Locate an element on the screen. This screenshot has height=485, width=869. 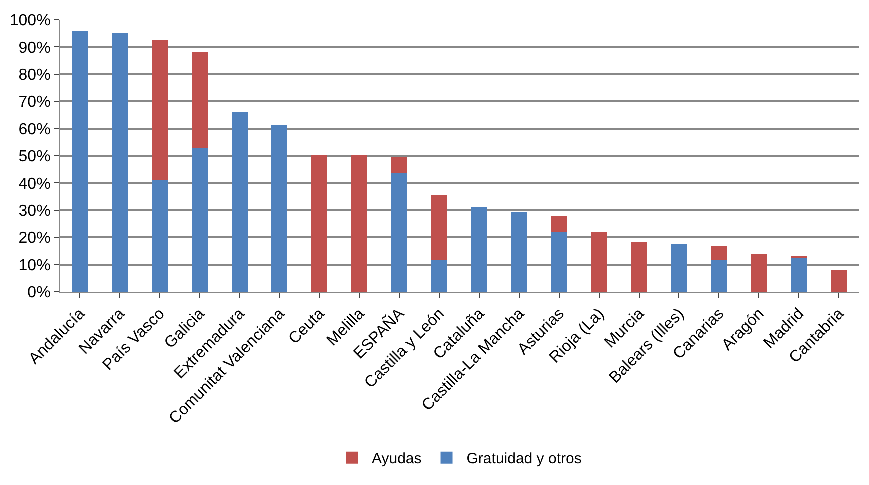
y-tick-label: 40% is located at coordinates (34, 184).